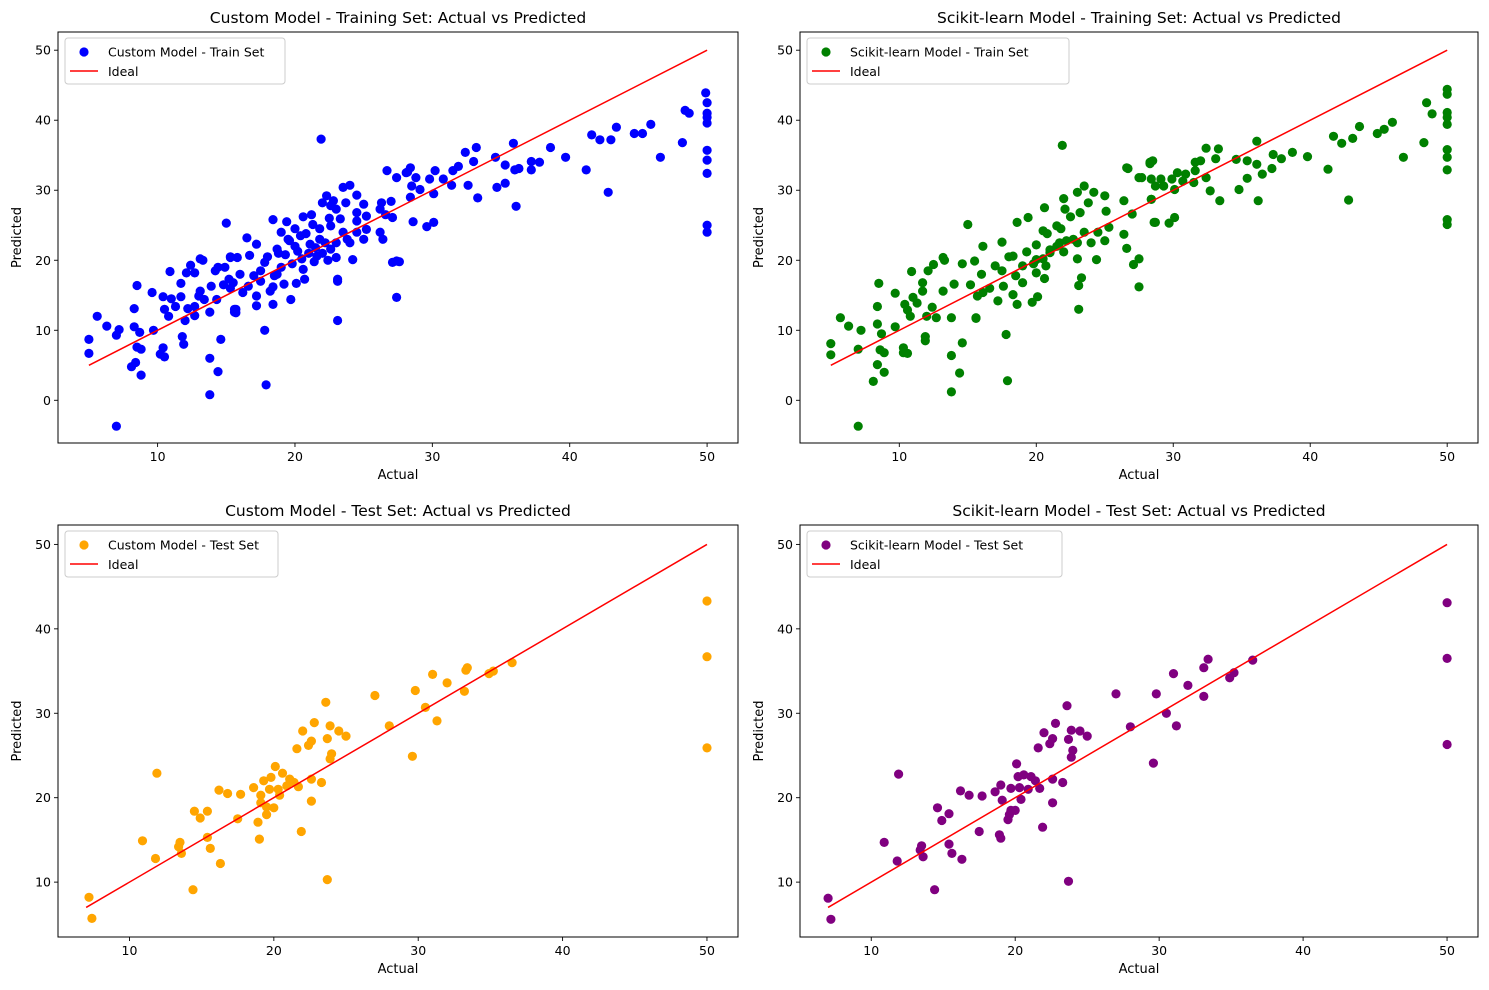  Describe the element at coordinates (186, 52) in the screenshot. I see `legend-label-scatter: Custom Model - Train Set` at that location.